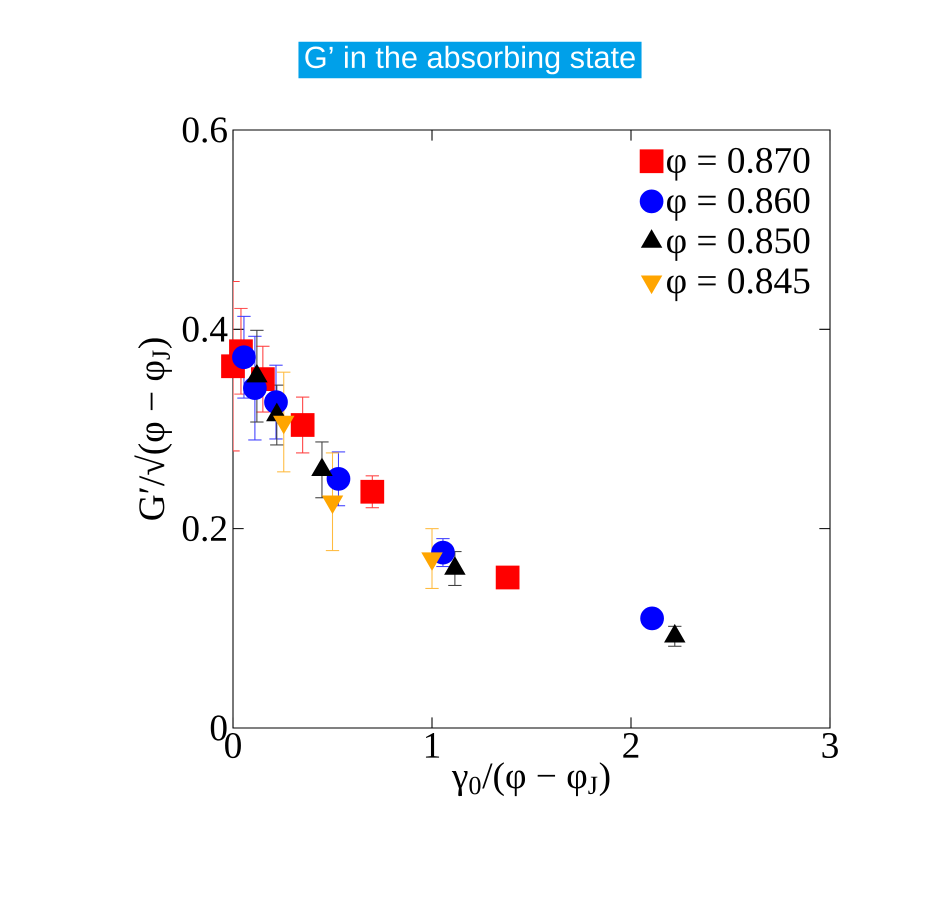 Image resolution: width=943 pixels, height=903 pixels. I want to click on legend-label: φ = 0.870, so click(738, 164).